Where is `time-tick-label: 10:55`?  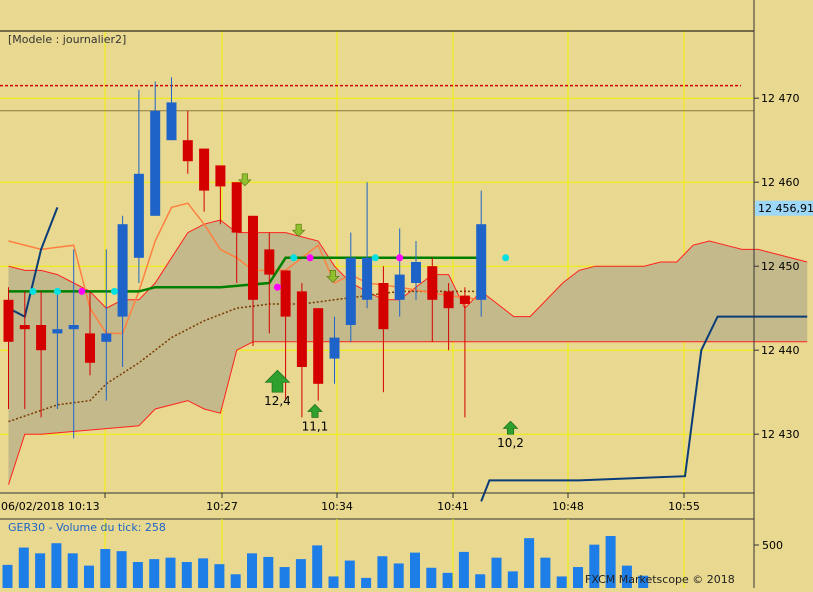 time-tick-label: 10:55 is located at coordinates (684, 506).